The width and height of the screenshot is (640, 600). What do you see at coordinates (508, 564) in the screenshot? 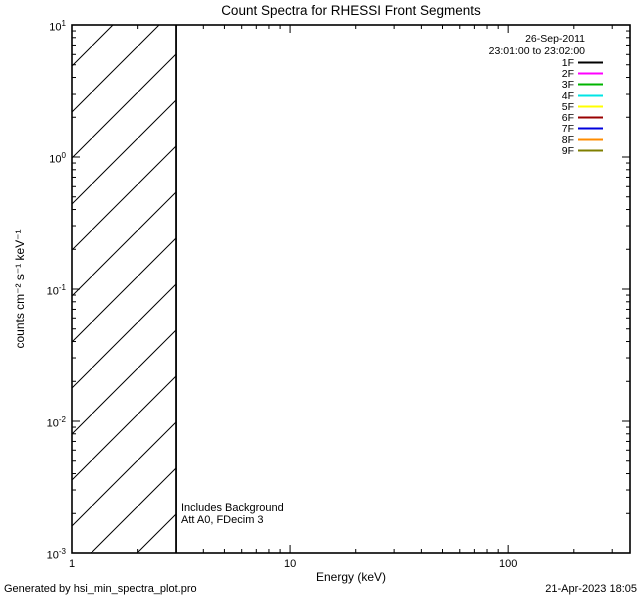
I see `x-tick-label: 100` at bounding box center [508, 564].